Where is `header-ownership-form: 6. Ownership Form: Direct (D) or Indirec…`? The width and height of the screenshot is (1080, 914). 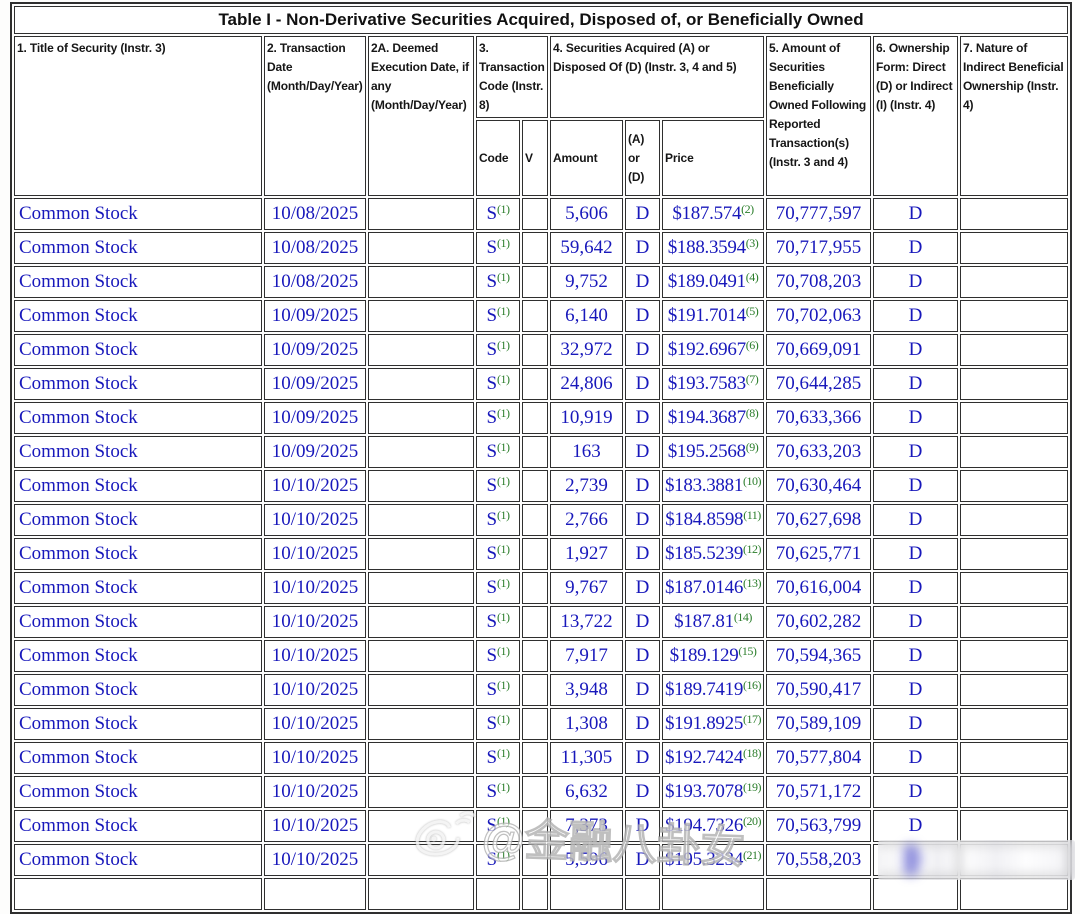 header-ownership-form: 6. Ownership Form: Direct (D) or Indirec… is located at coordinates (915, 116).